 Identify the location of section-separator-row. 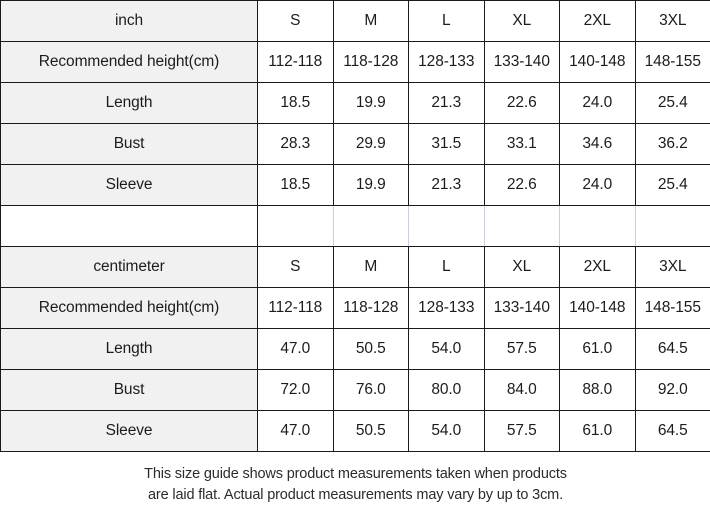
(355, 226).